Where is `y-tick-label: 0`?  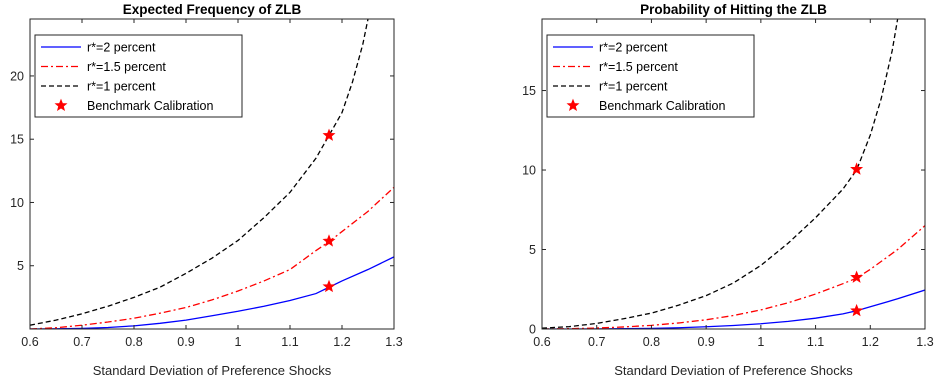
y-tick-label: 0 is located at coordinates (532, 330).